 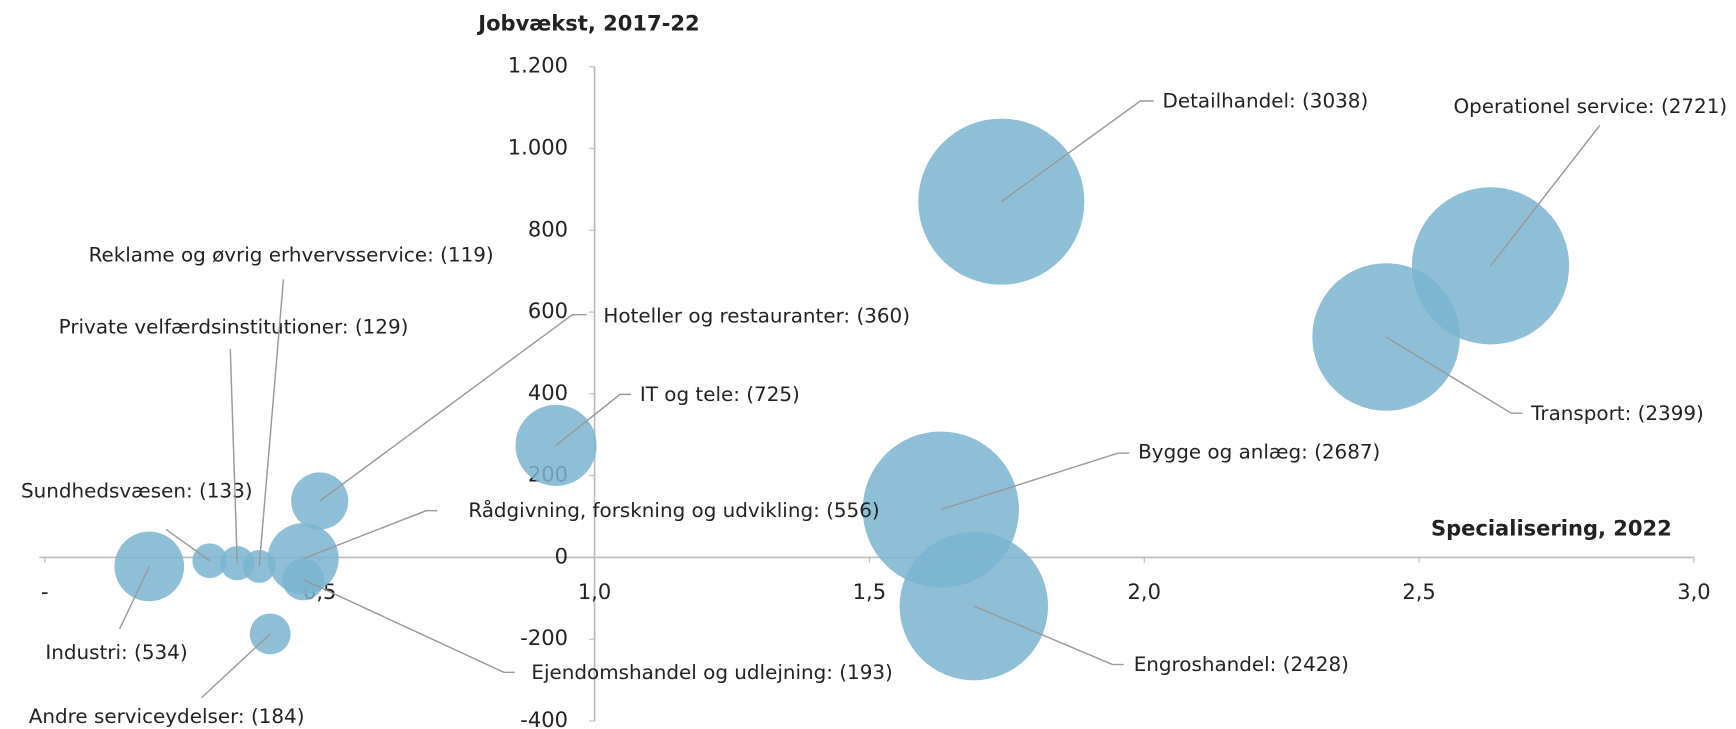 I want to click on y-tick-label: 600, so click(x=548, y=310).